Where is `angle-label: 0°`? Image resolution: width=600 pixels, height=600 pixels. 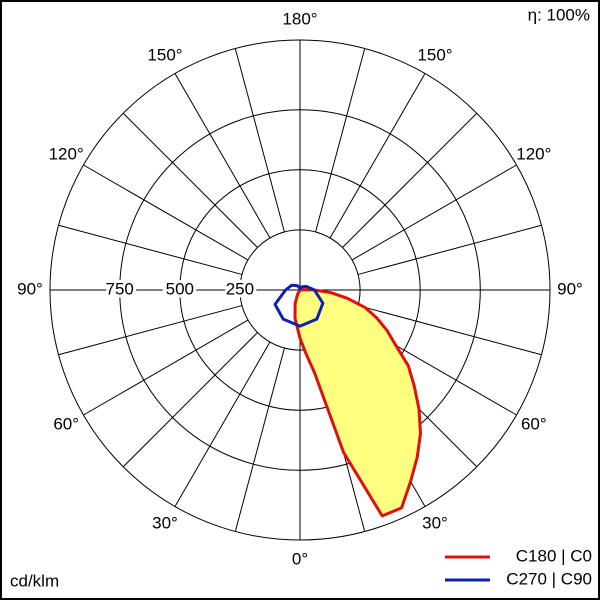 angle-label: 0° is located at coordinates (300, 558).